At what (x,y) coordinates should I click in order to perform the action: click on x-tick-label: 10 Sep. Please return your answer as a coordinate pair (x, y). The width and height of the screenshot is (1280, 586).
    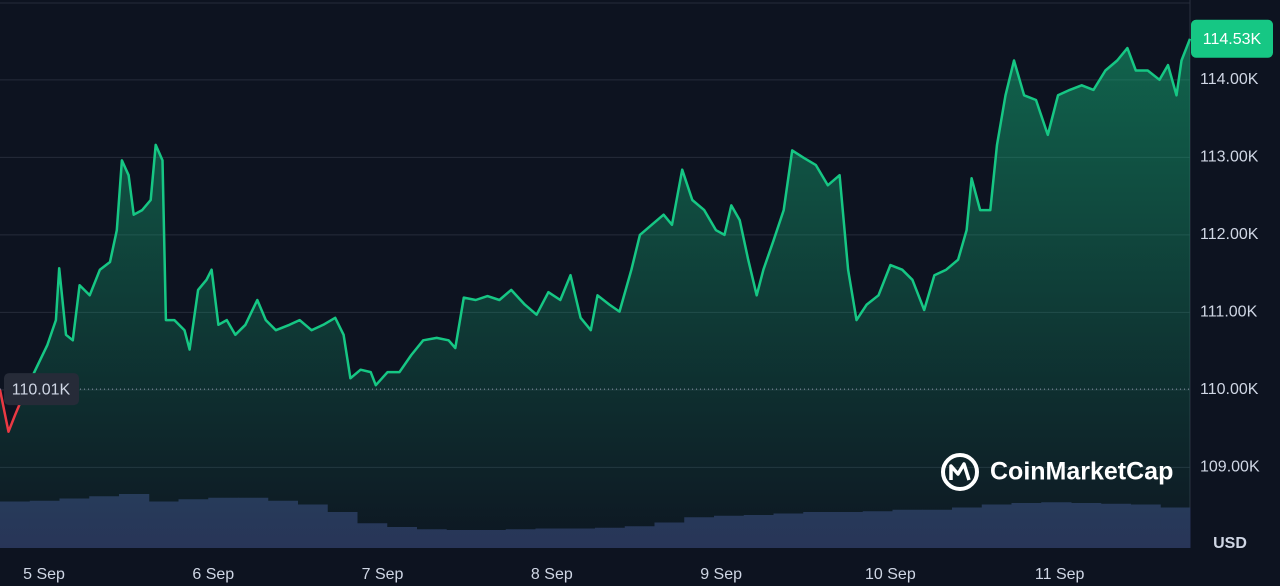
    Looking at the image, I should click on (890, 574).